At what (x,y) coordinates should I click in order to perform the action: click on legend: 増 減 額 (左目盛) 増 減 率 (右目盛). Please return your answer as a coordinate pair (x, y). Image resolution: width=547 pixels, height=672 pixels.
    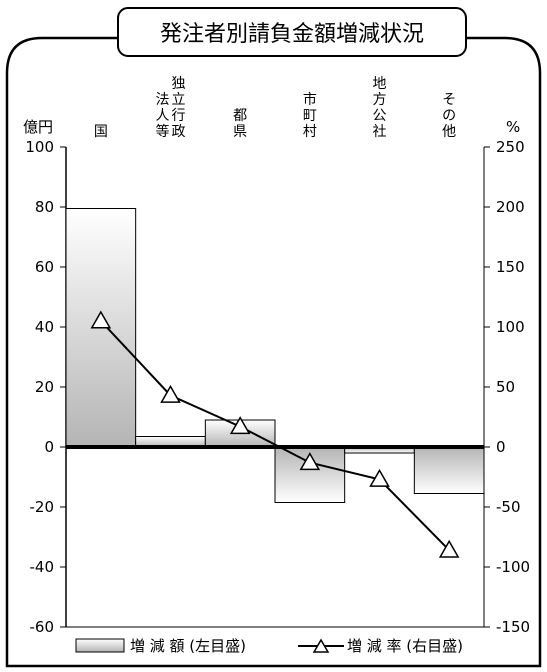
    Looking at the image, I should click on (269, 646).